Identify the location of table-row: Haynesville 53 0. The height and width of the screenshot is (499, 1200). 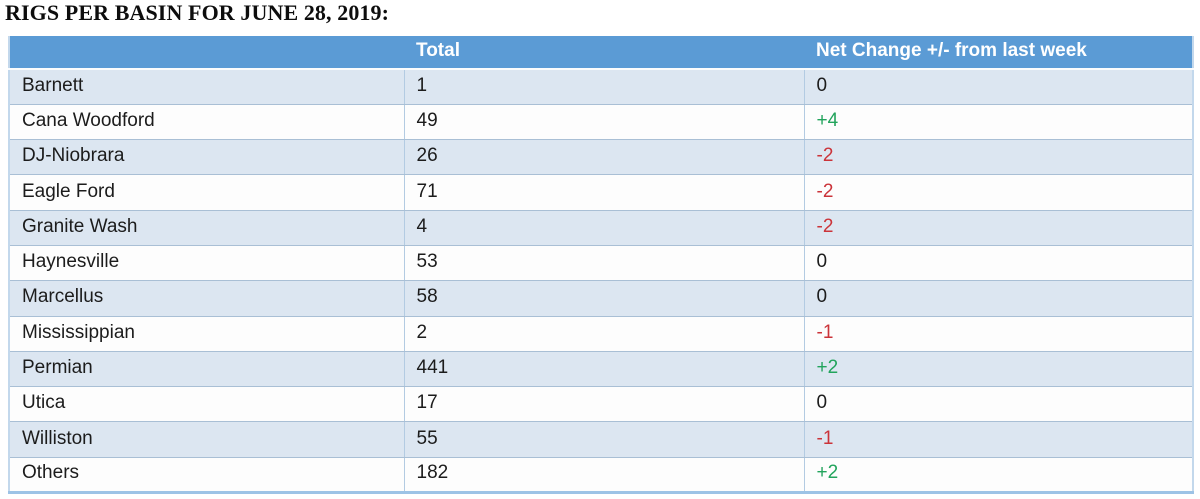
(601, 263).